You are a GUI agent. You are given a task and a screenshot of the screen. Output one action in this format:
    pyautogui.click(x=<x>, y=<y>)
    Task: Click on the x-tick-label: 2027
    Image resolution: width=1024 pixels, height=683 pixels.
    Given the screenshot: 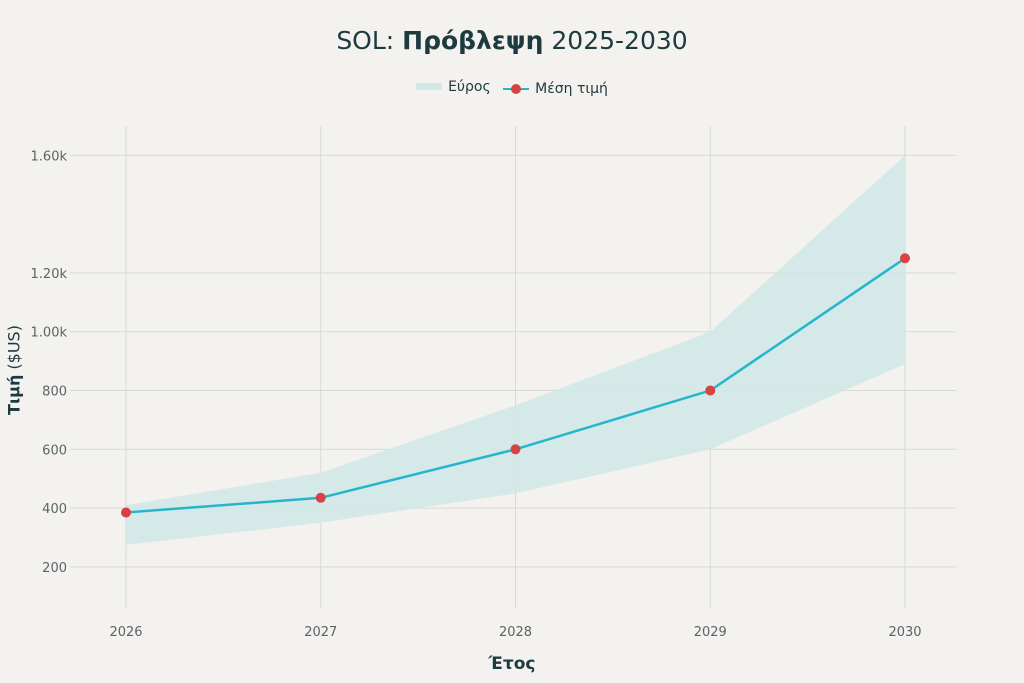 What is the action you would take?
    pyautogui.click(x=320, y=632)
    